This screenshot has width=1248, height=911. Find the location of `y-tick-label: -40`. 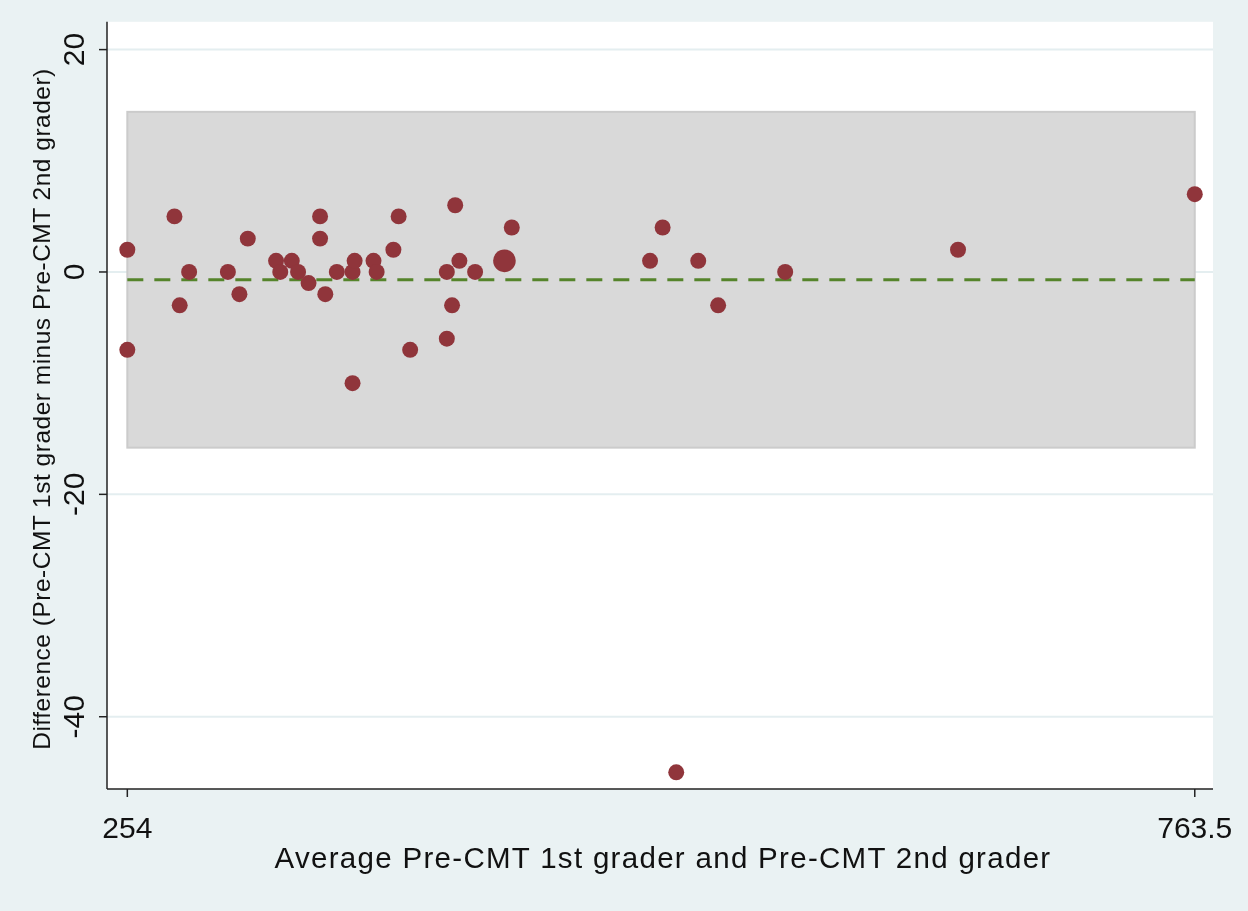

y-tick-label: -40 is located at coordinates (73, 717).